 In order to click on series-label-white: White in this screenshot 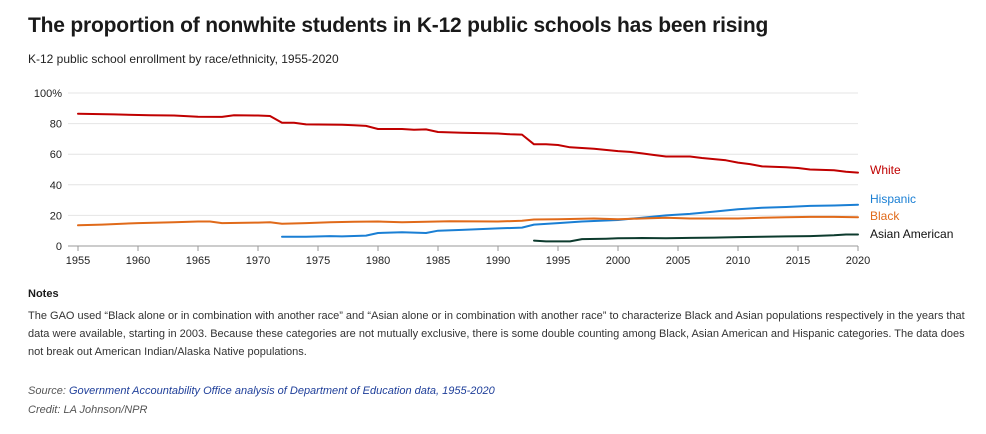, I will do `click(885, 170)`.